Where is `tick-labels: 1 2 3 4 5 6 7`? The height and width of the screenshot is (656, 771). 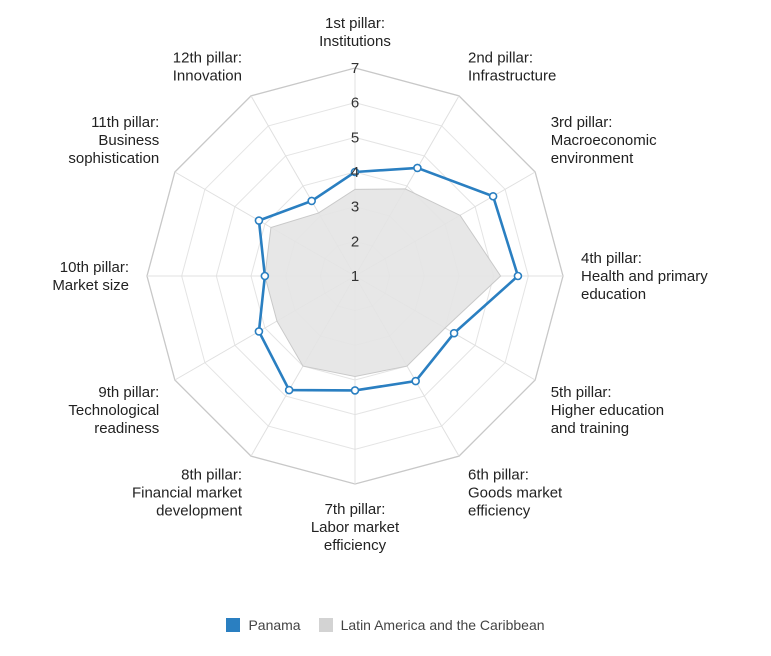
tick-labels: 1 2 3 4 5 6 7 is located at coordinates (355, 172).